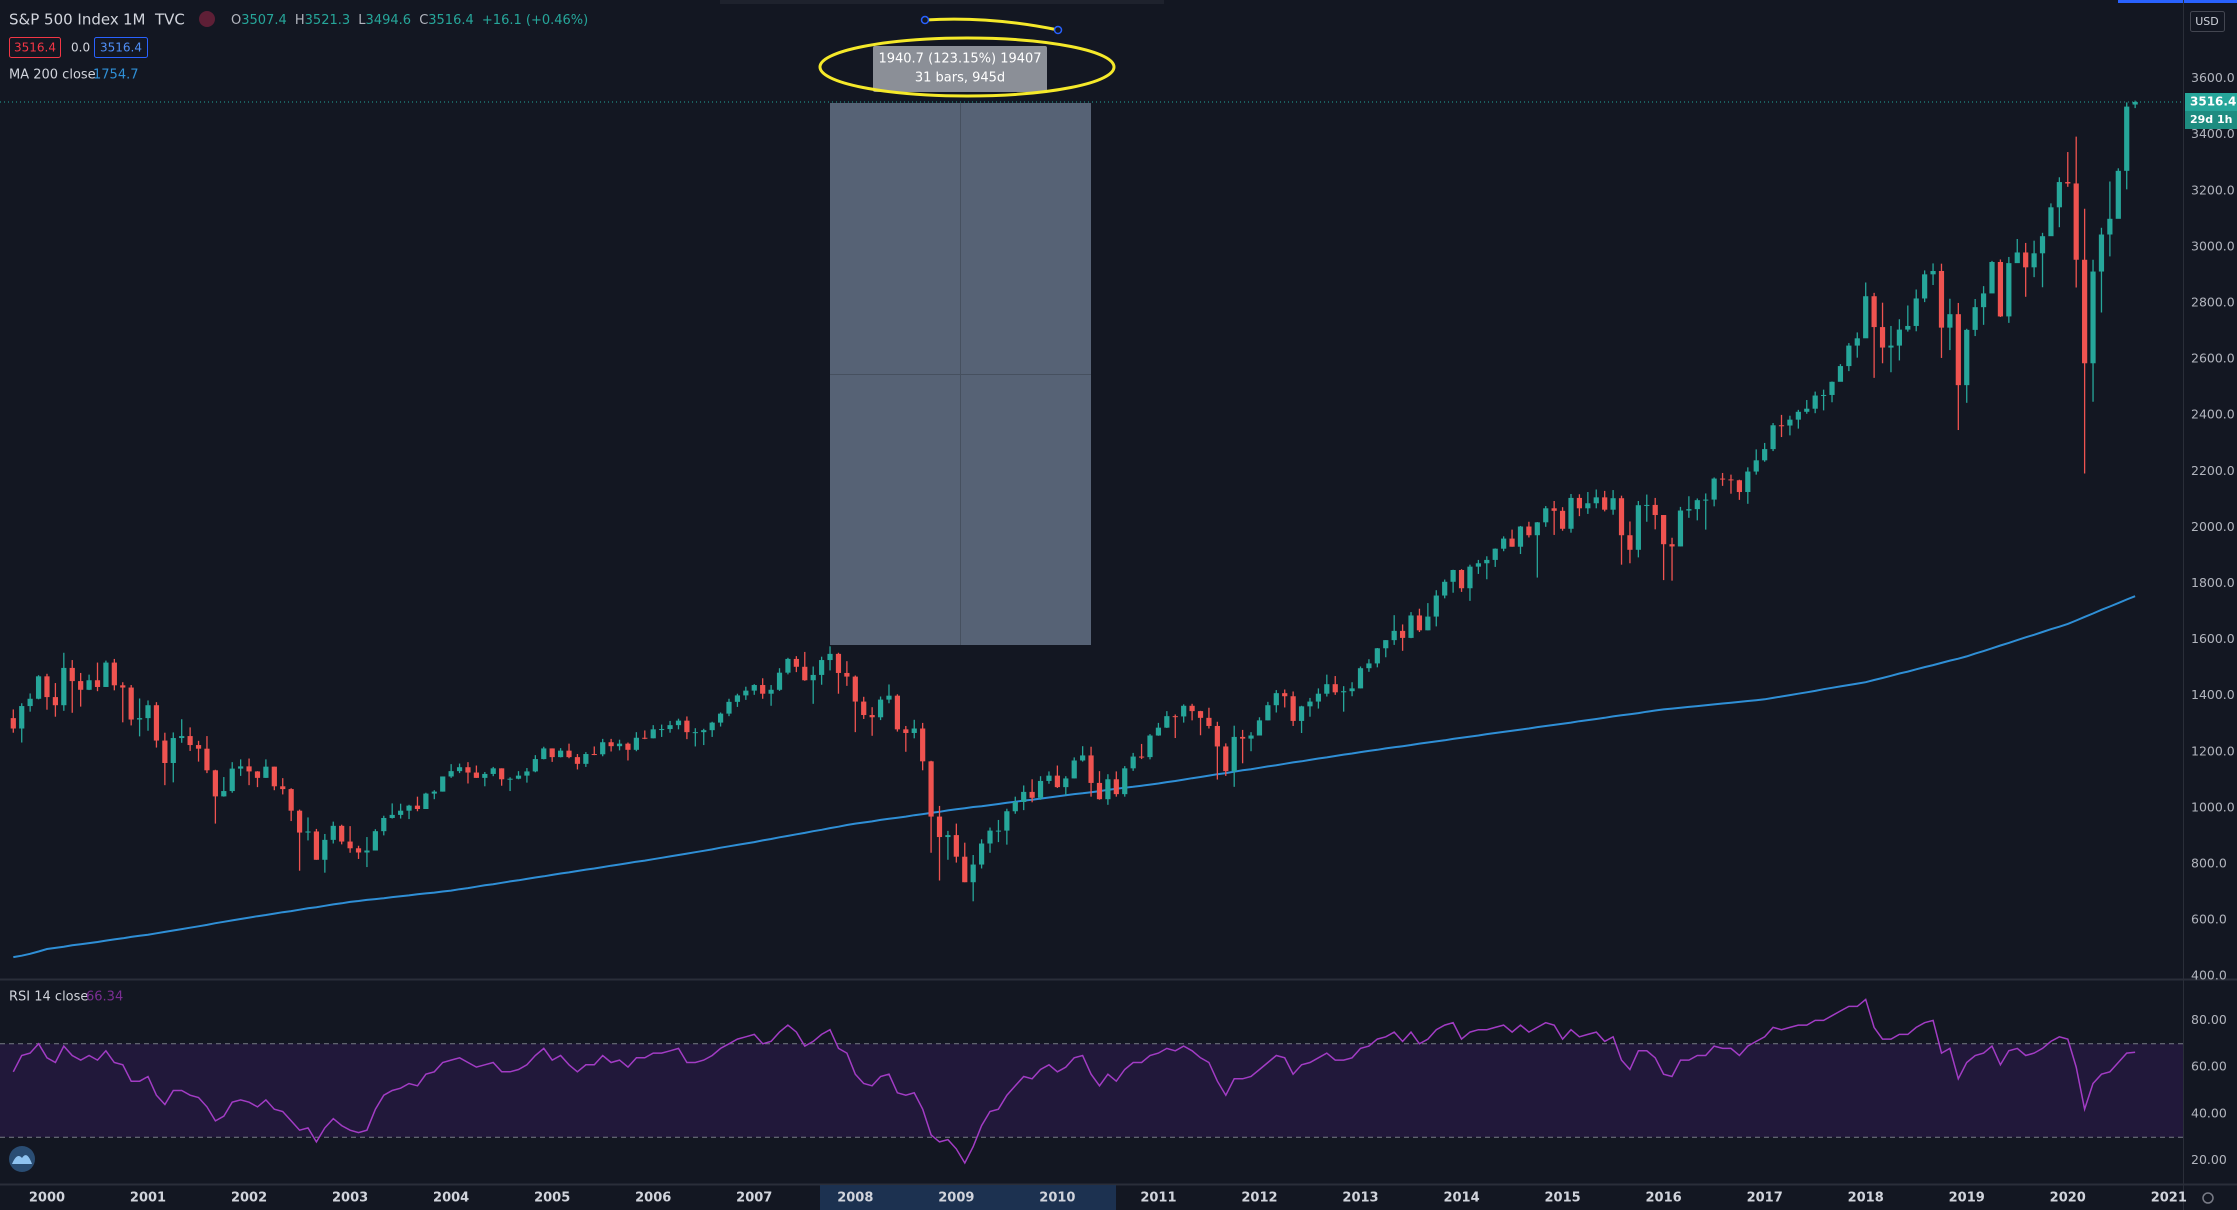  I want to click on source: TVC, so click(169, 20).